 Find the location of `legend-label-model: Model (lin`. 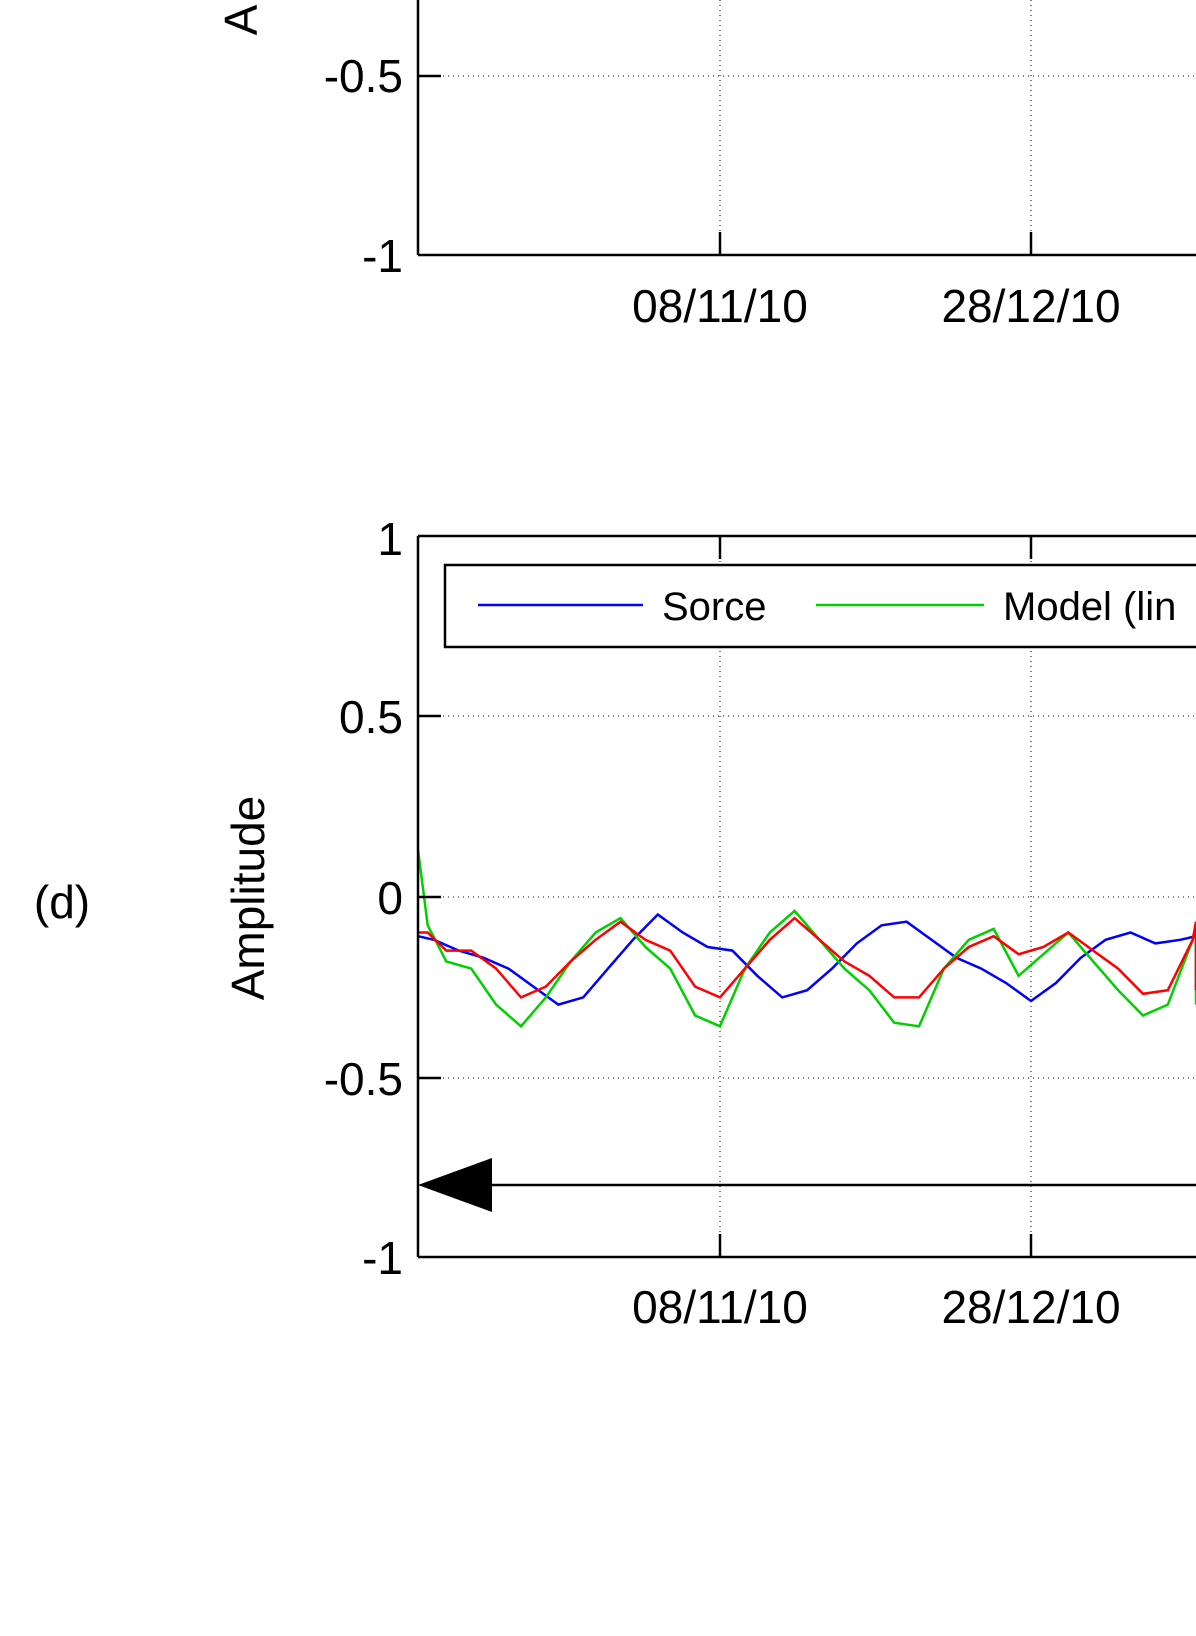

legend-label-model: Model (lin is located at coordinates (1089, 607).